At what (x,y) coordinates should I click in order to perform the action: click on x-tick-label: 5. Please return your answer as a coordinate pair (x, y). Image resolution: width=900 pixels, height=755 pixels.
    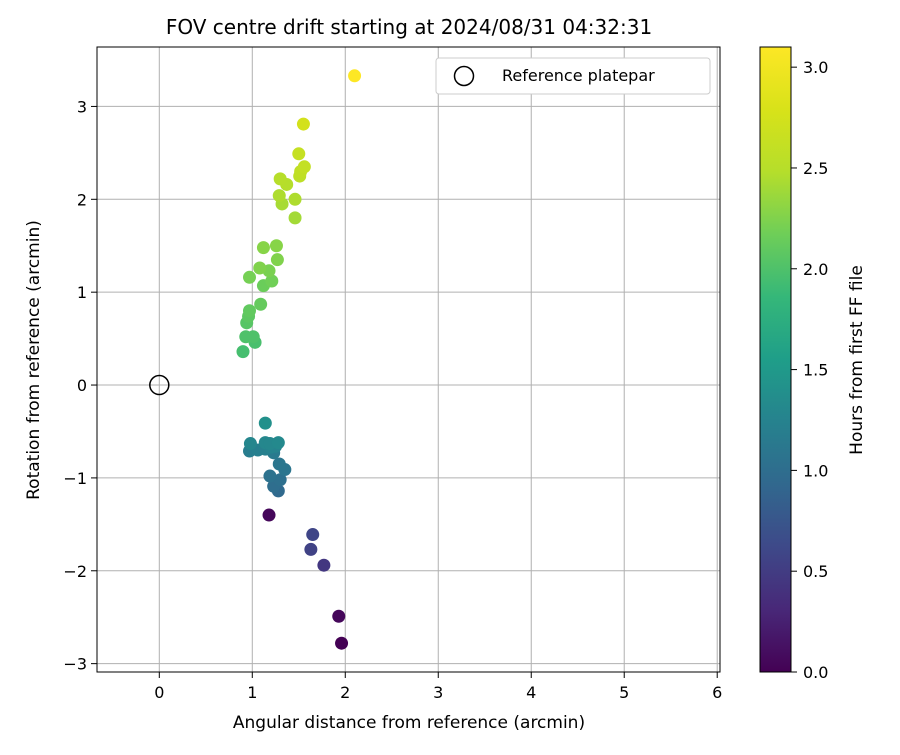
    Looking at the image, I should click on (624, 692).